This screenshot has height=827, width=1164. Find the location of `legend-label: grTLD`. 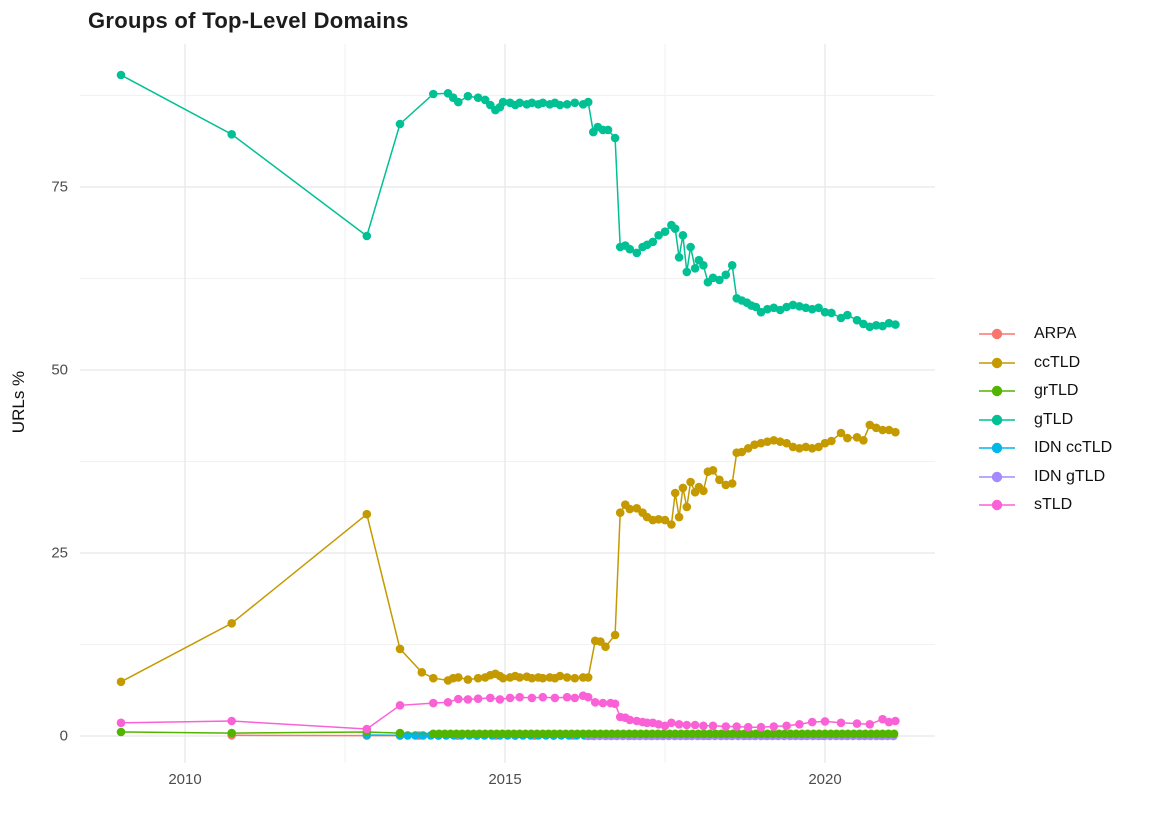

legend-label: grTLD is located at coordinates (1056, 391).